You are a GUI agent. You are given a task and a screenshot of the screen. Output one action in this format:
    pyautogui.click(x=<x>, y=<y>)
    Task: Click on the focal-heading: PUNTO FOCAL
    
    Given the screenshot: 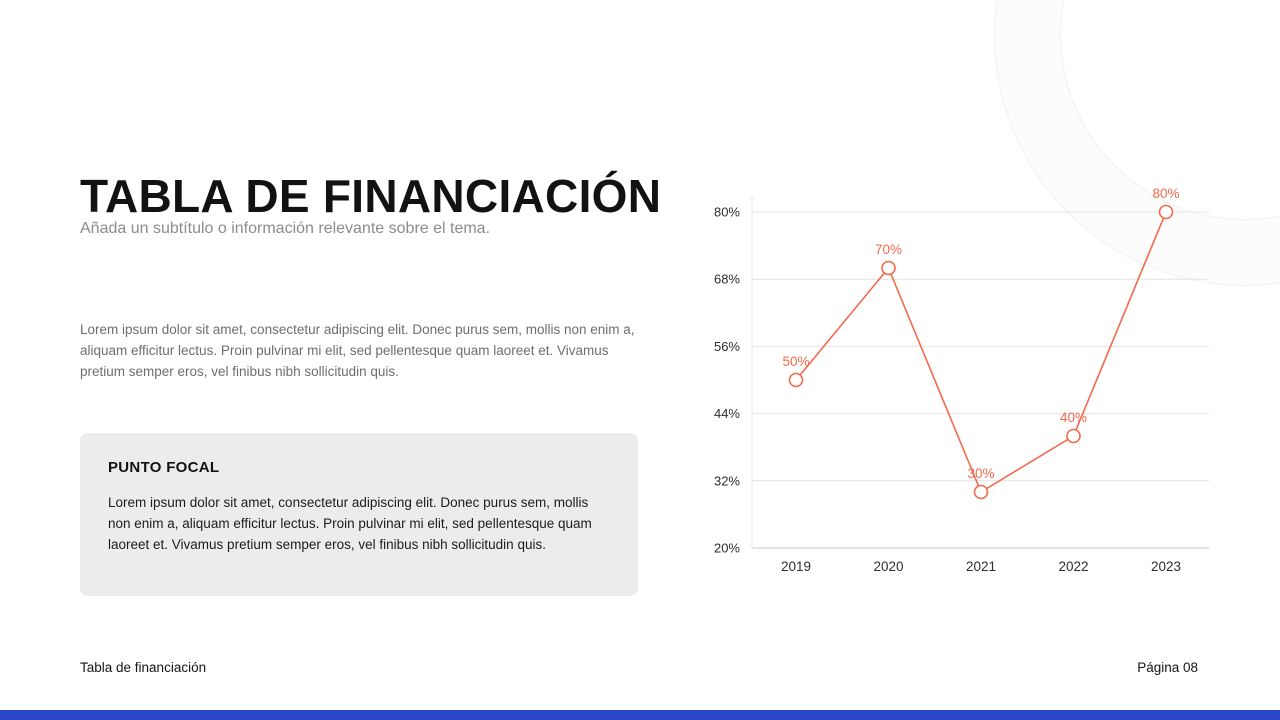 What is the action you would take?
    pyautogui.click(x=164, y=467)
    